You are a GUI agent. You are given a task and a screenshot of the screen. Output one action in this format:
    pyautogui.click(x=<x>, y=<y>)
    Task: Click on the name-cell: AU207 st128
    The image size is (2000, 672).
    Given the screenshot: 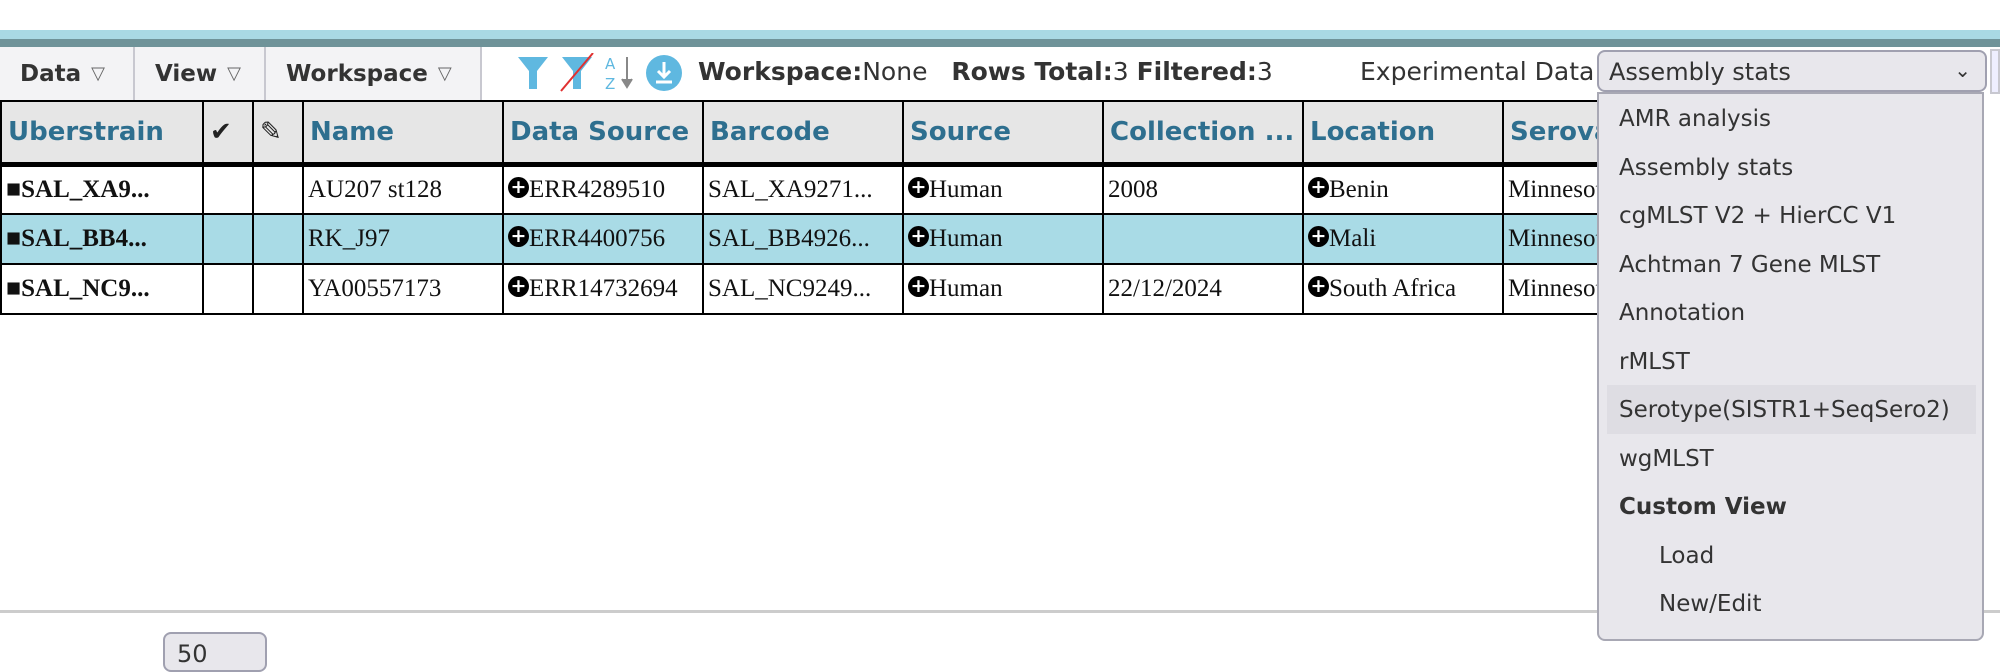 What is the action you would take?
    pyautogui.click(x=403, y=189)
    